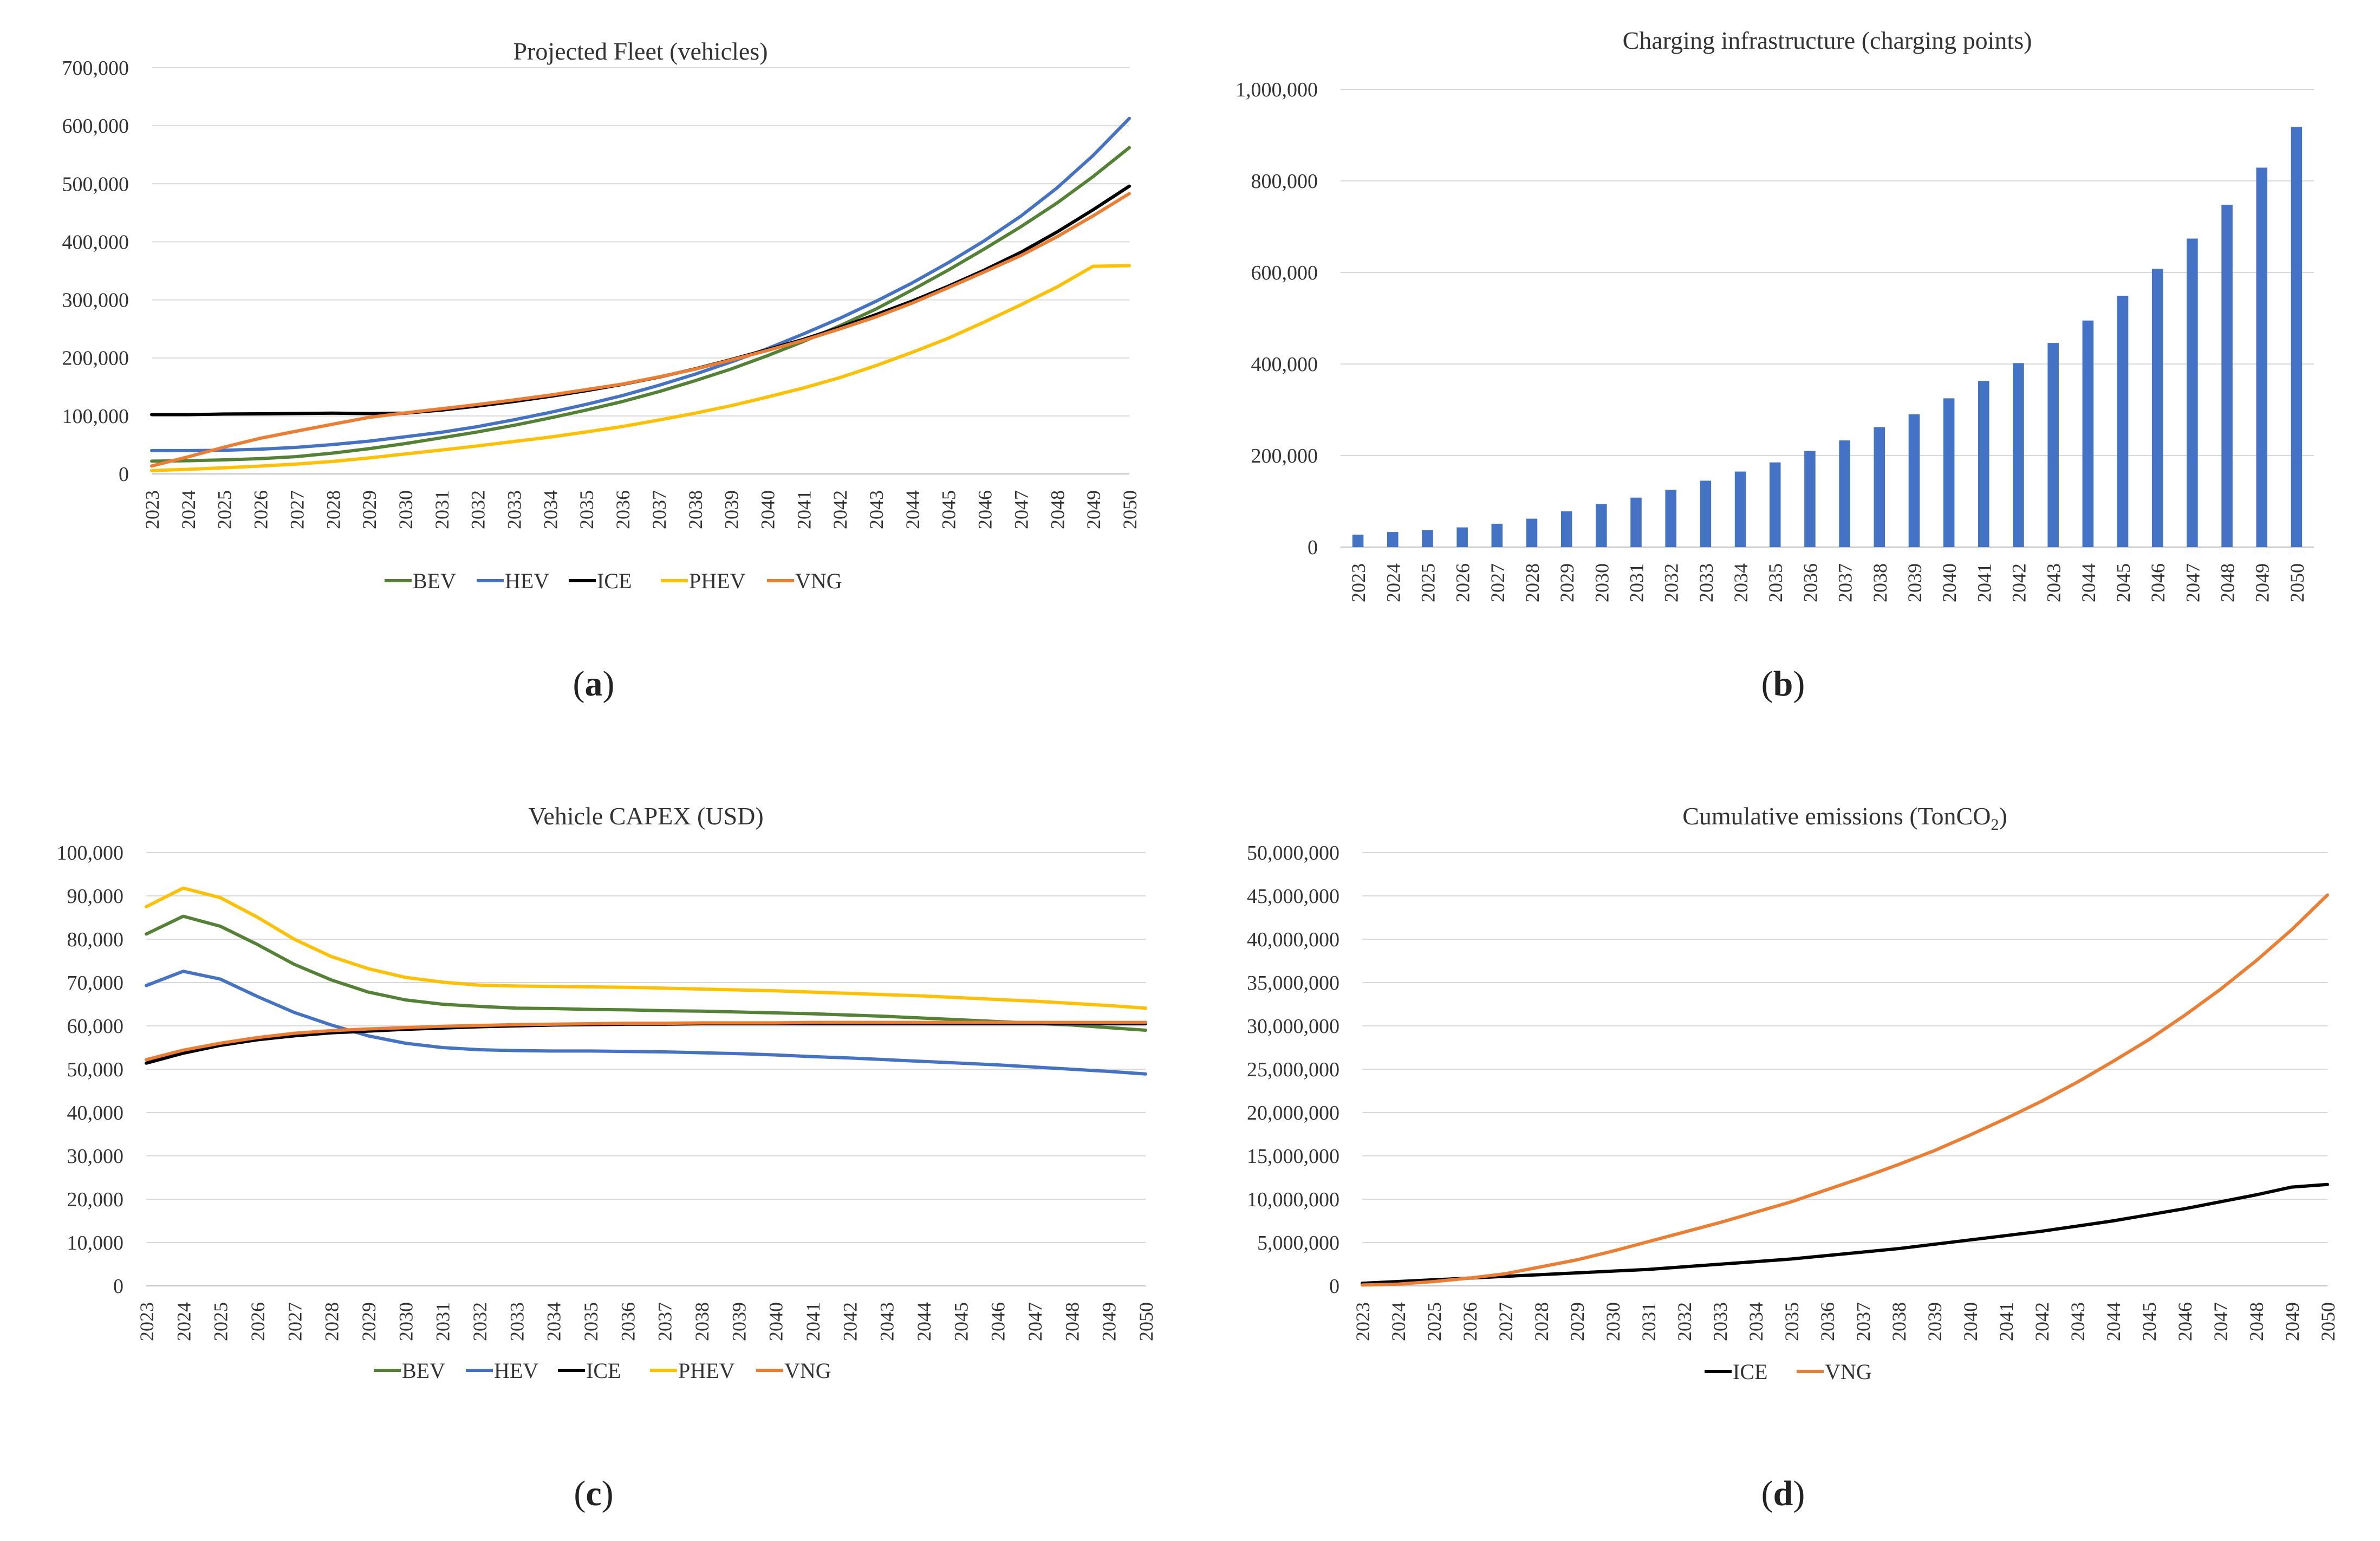  Describe the element at coordinates (1463, 582) in the screenshot. I see `chart-b-xtick-label: 2026` at that location.